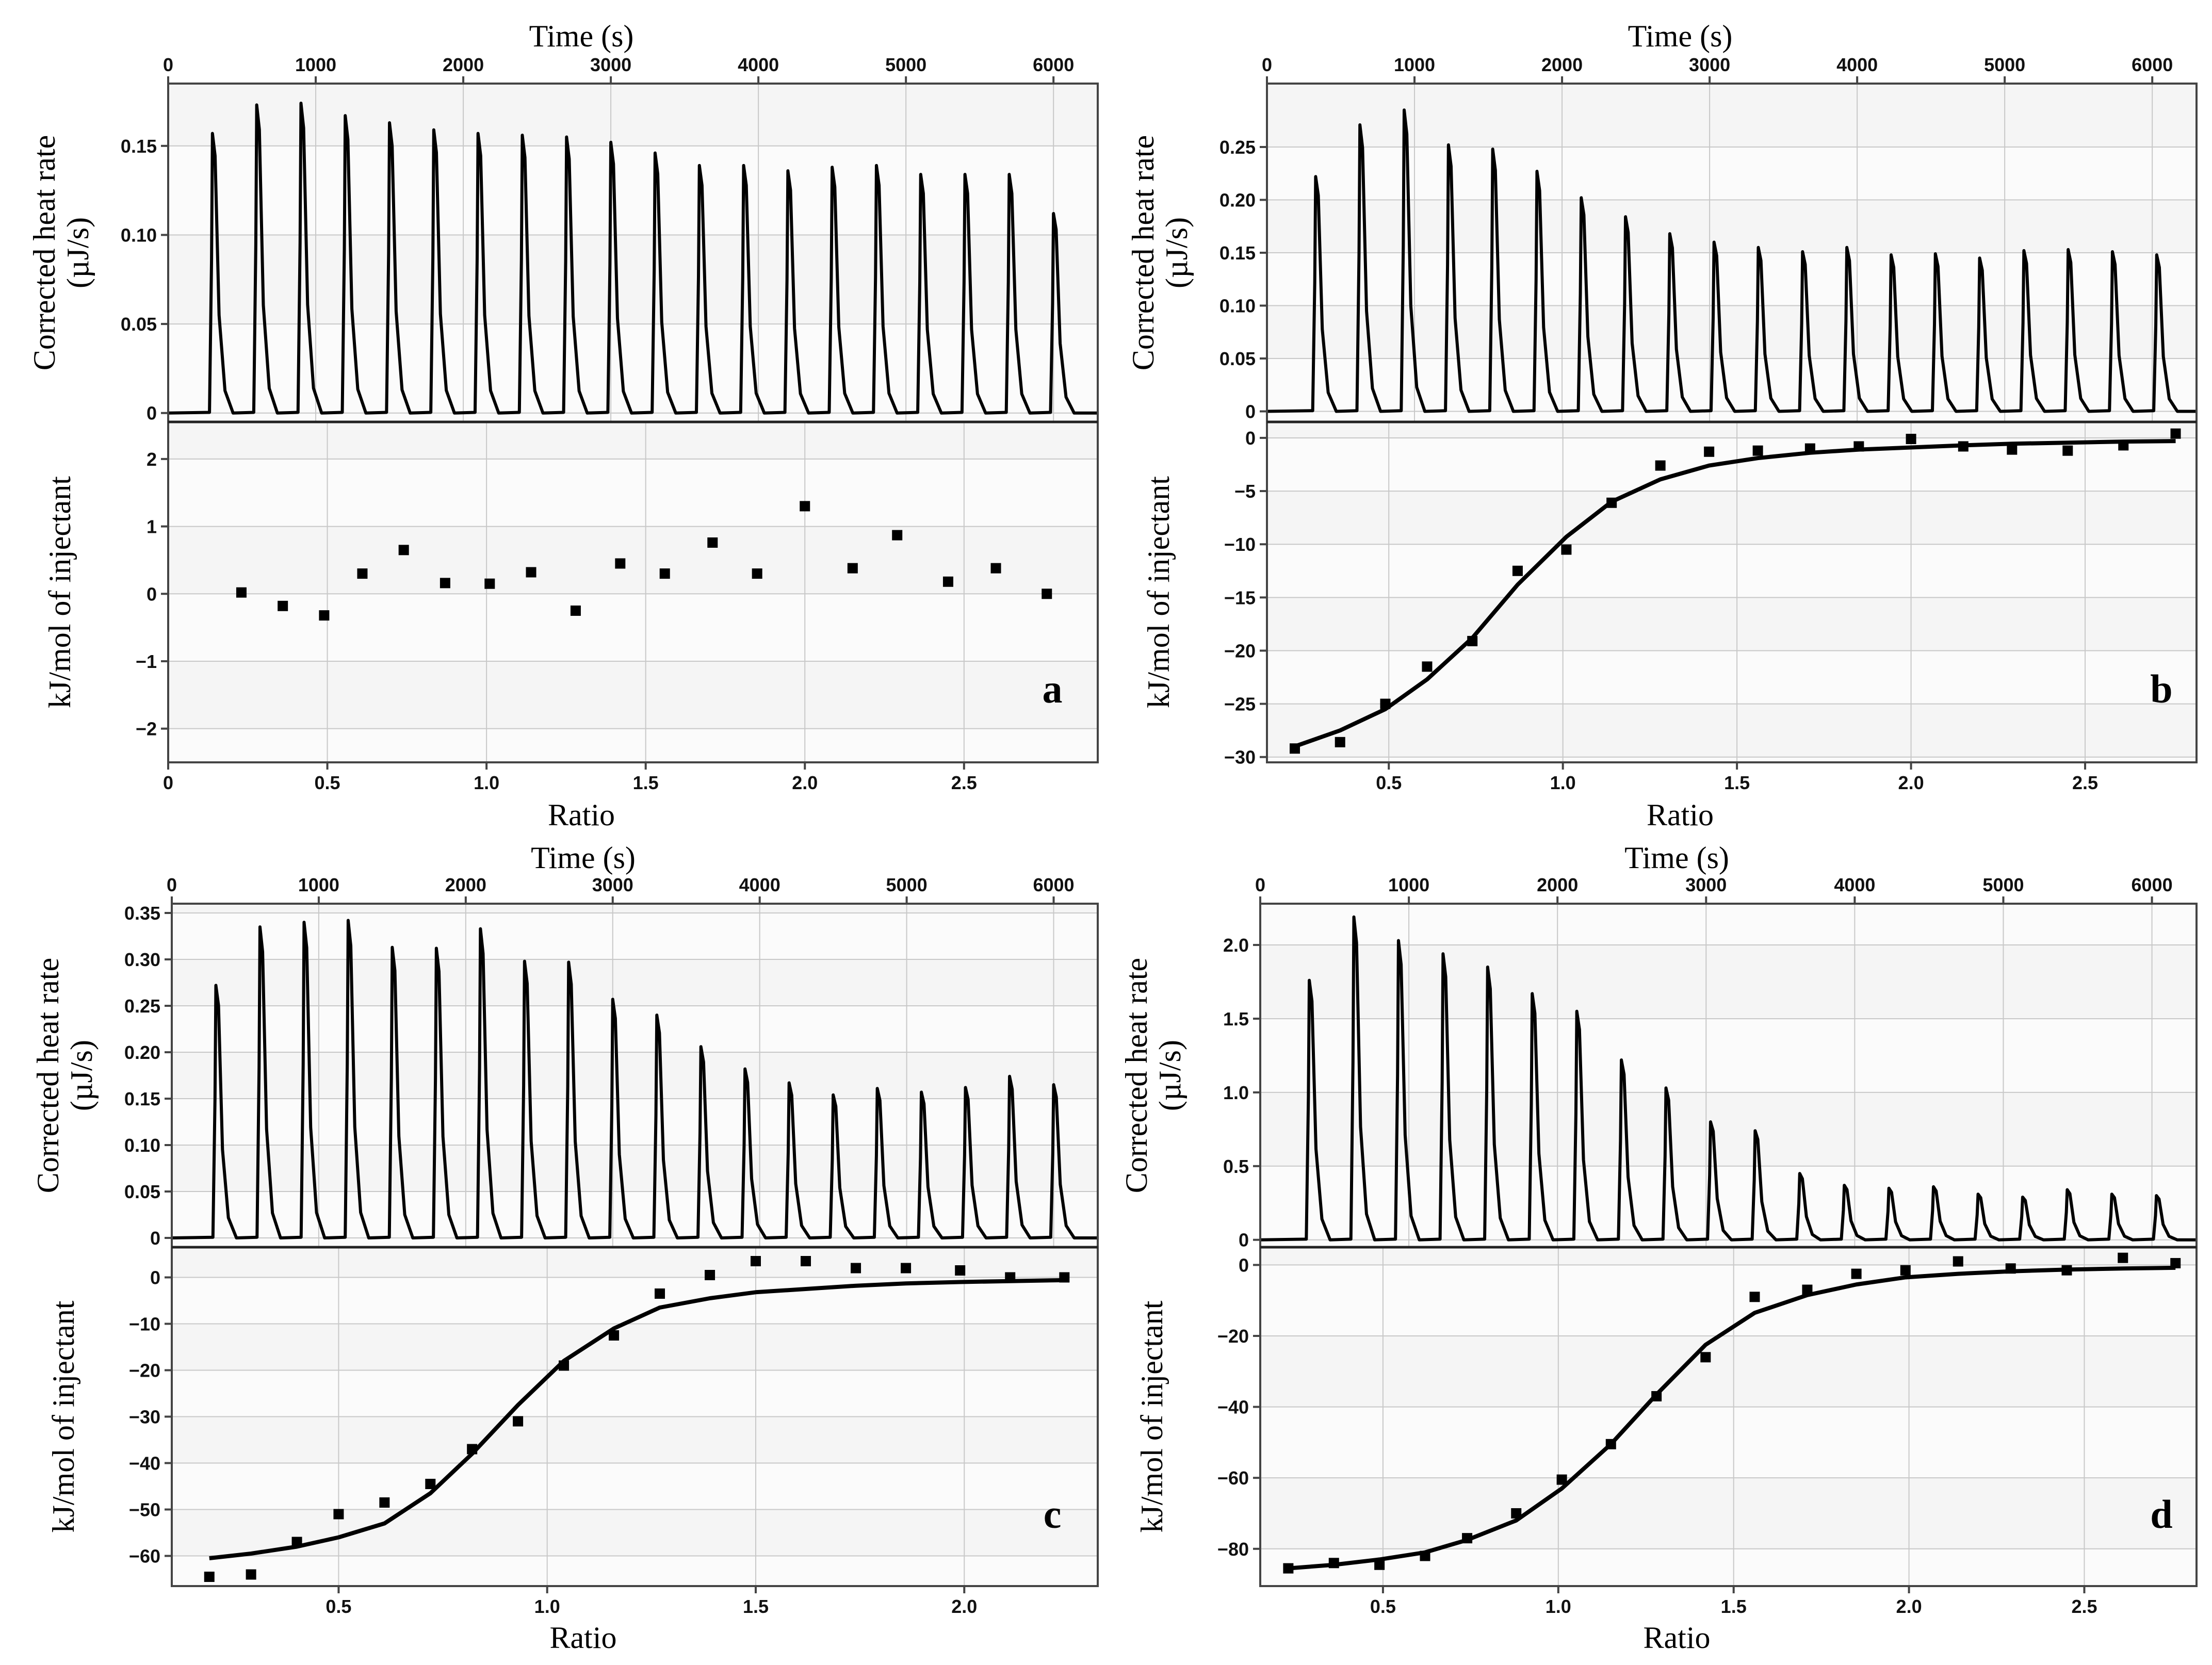  What do you see at coordinates (1240, 757) in the screenshot?
I see `y-tick-label: −30` at bounding box center [1240, 757].